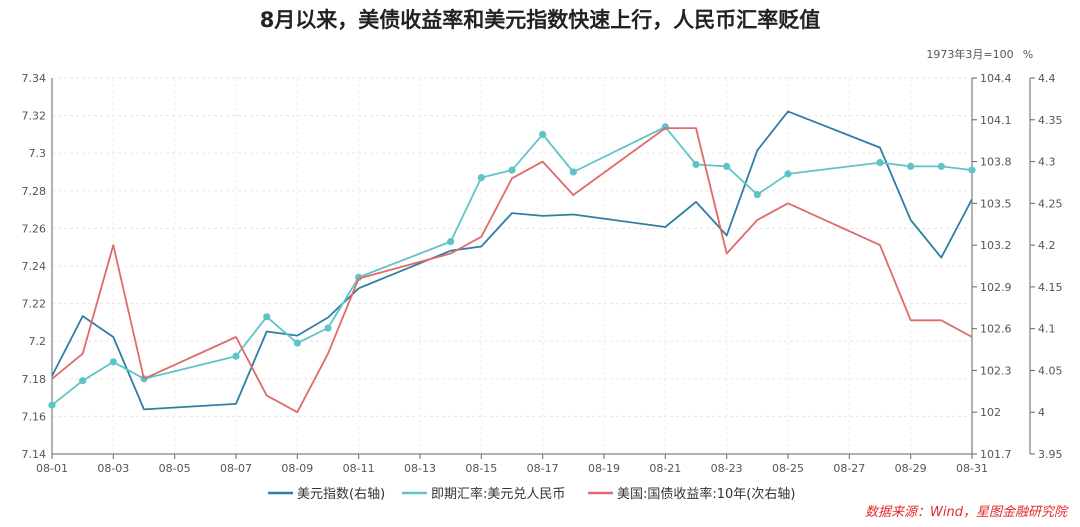 The width and height of the screenshot is (1080, 527). What do you see at coordinates (996, 78) in the screenshot?
I see `right-tick-label: 104.4` at bounding box center [996, 78].